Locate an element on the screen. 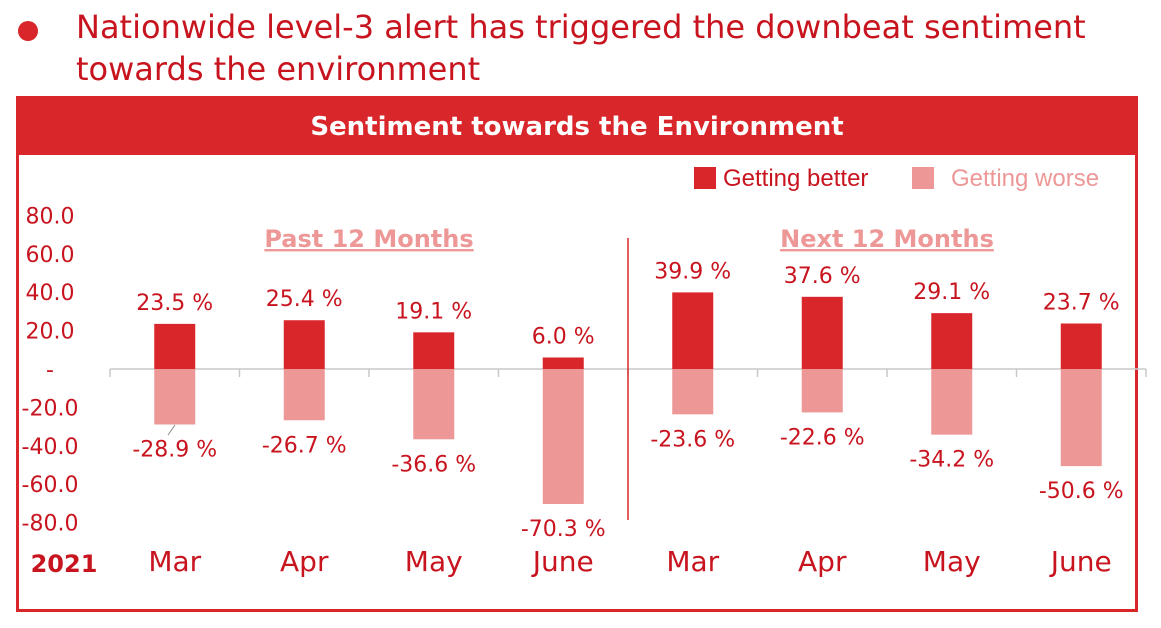 Image resolution: width=1161 pixels, height=628 pixels. chart-title-bar: Sentiment towards the Environment is located at coordinates (577, 127).